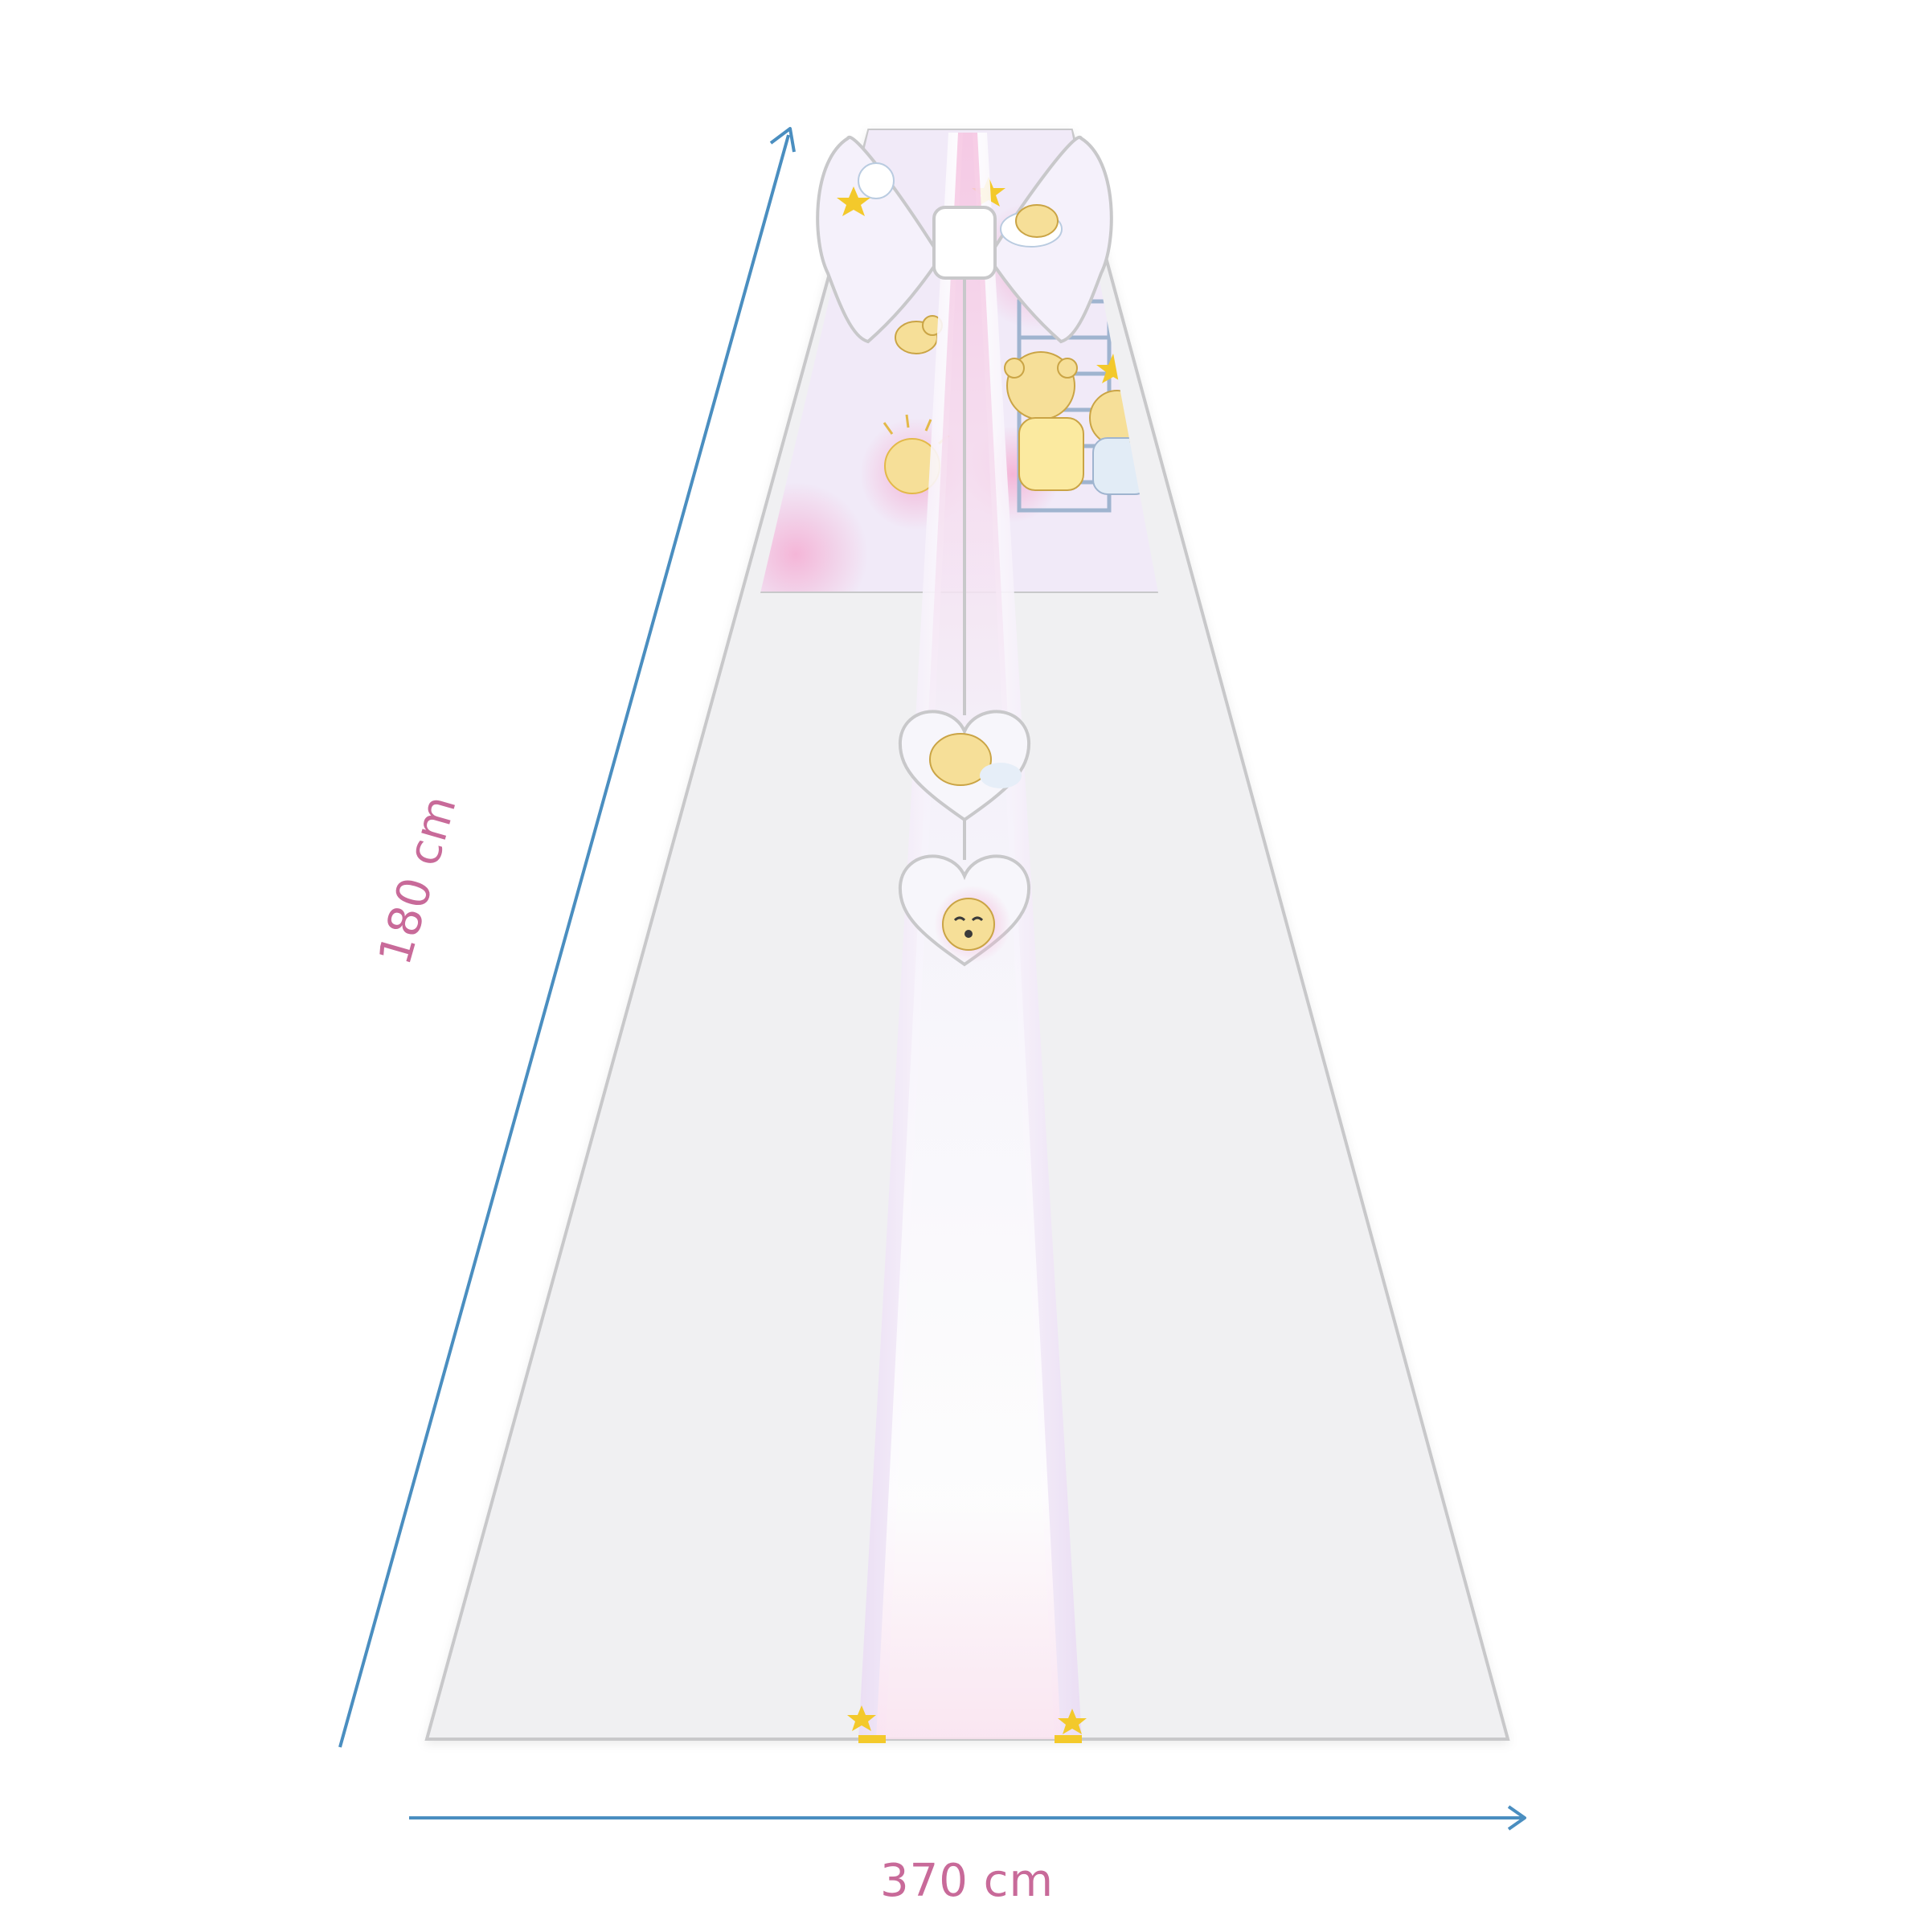 This screenshot has width=1929, height=1932. What do you see at coordinates (967, 1881) in the screenshot?
I see `width-label: 370 cm` at bounding box center [967, 1881].